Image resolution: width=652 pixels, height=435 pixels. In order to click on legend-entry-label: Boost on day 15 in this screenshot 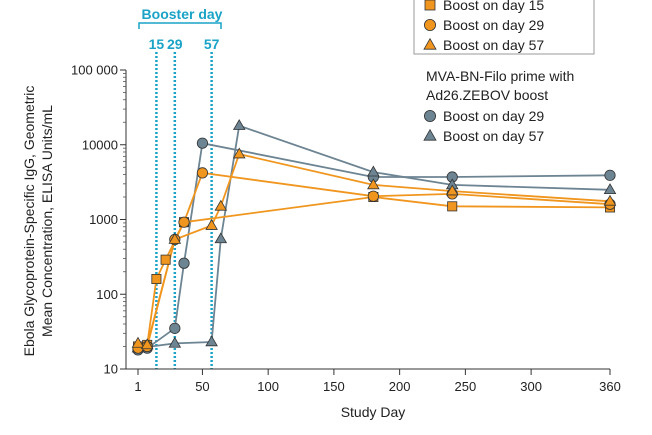, I will do `click(493, 6)`.